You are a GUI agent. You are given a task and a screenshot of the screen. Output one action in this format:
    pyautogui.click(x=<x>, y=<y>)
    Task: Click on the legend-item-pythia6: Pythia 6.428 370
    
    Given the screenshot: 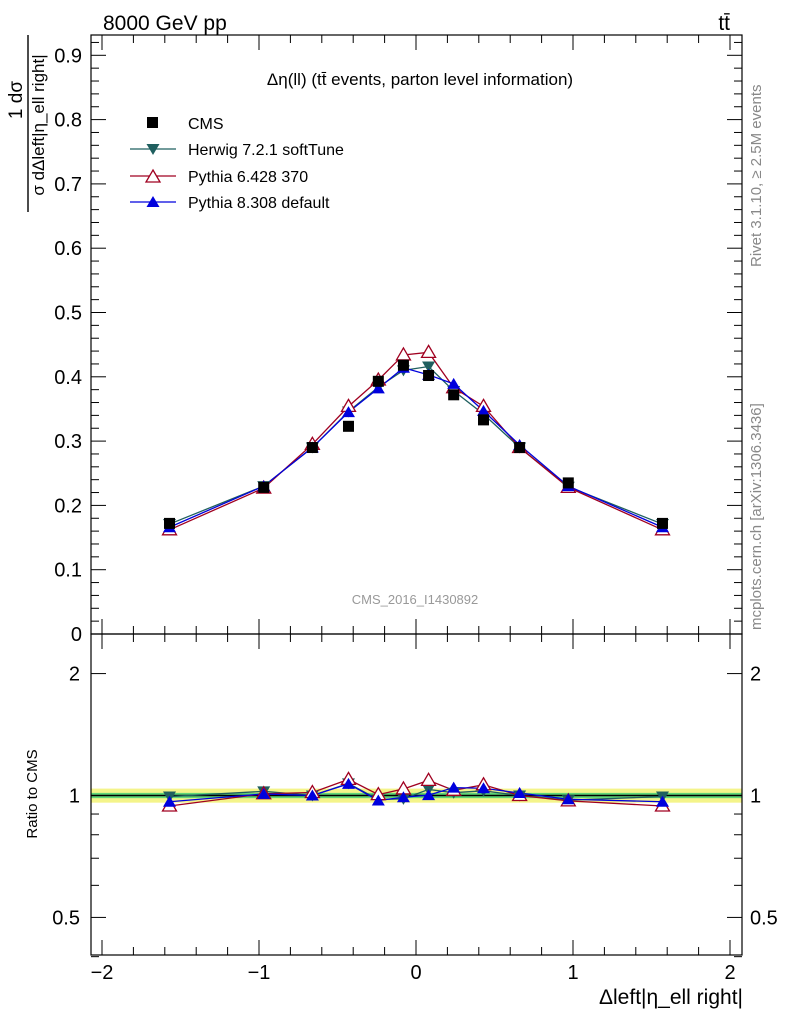 What is the action you would take?
    pyautogui.click(x=219, y=177)
    